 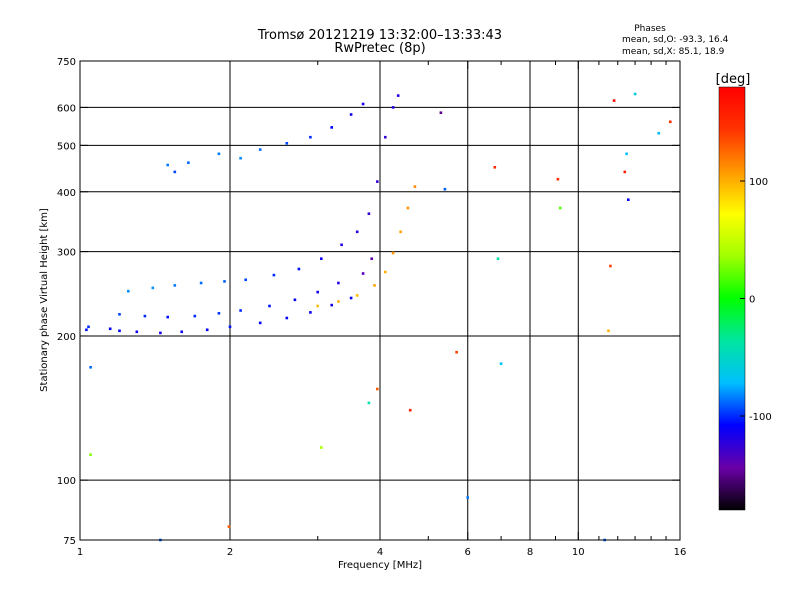 What do you see at coordinates (44, 300) in the screenshot?
I see `y-axis-label: Stationary phase Virtual Height [km]` at bounding box center [44, 300].